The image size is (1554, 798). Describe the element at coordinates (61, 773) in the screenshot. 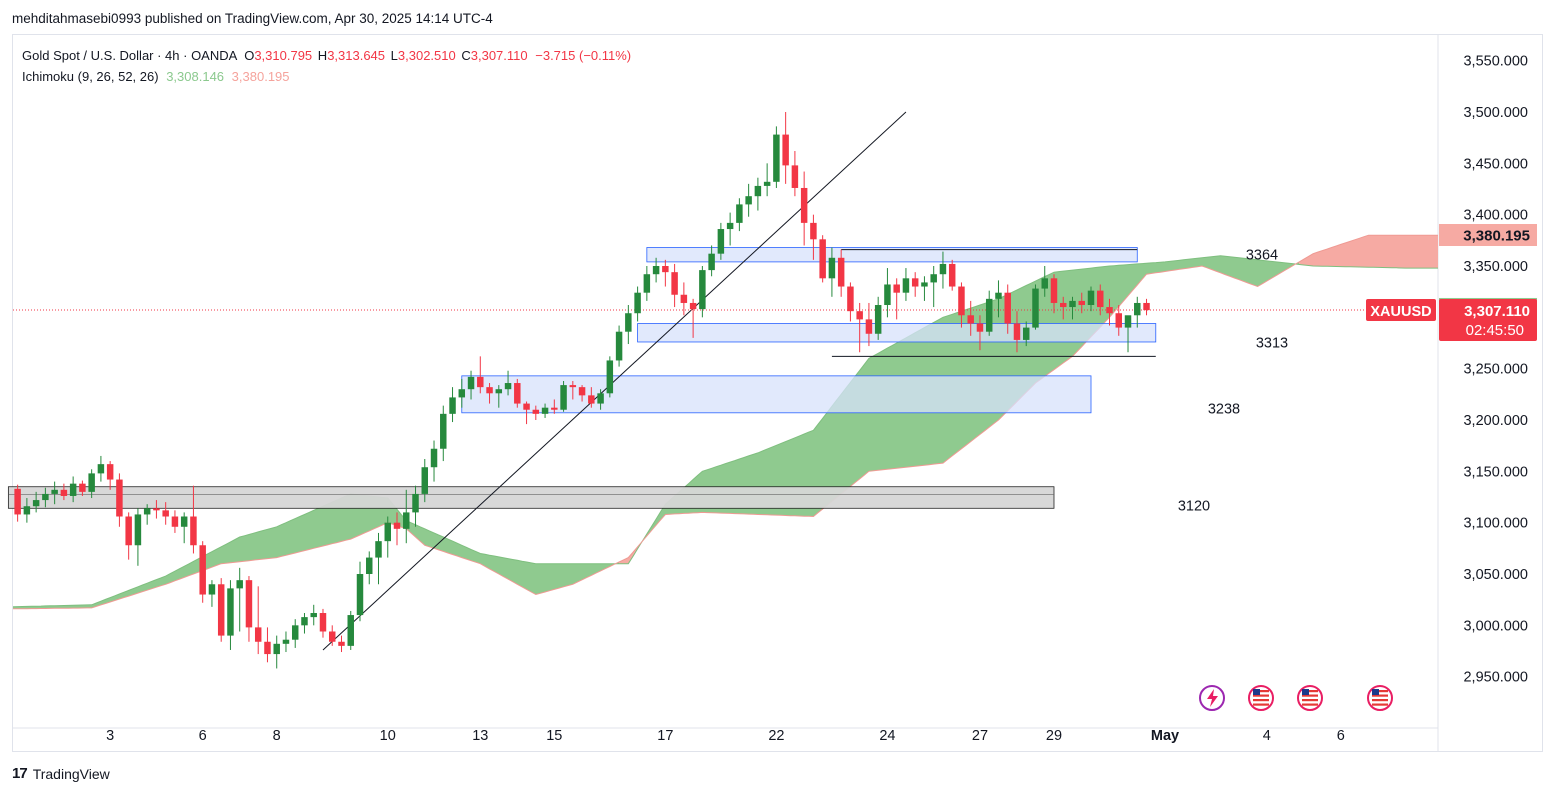

I see `footer-branding: 17 TradingView` at that location.